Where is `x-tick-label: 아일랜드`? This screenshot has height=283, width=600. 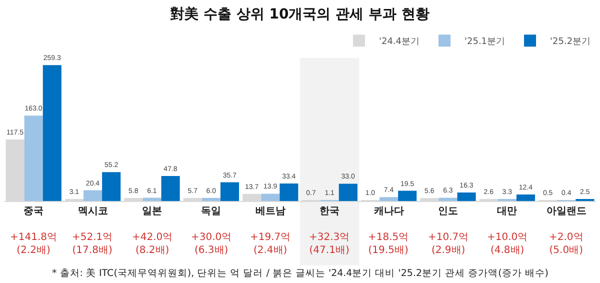 x-tick-label: 아일랜드 is located at coordinates (566, 211).